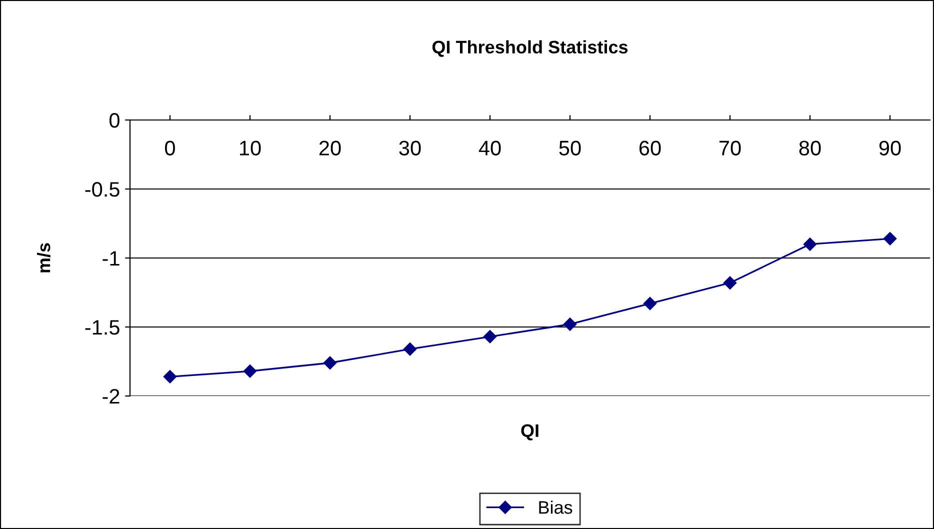 Image resolution: width=934 pixels, height=529 pixels. Describe the element at coordinates (102, 327) in the screenshot. I see `y-tick-label: -1.5` at that location.